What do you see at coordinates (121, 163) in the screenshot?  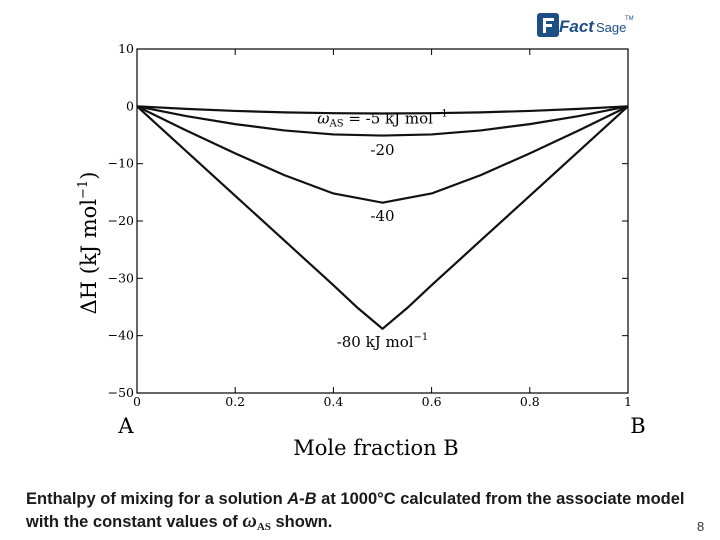 I see `y-tick-label: −10` at bounding box center [121, 163].